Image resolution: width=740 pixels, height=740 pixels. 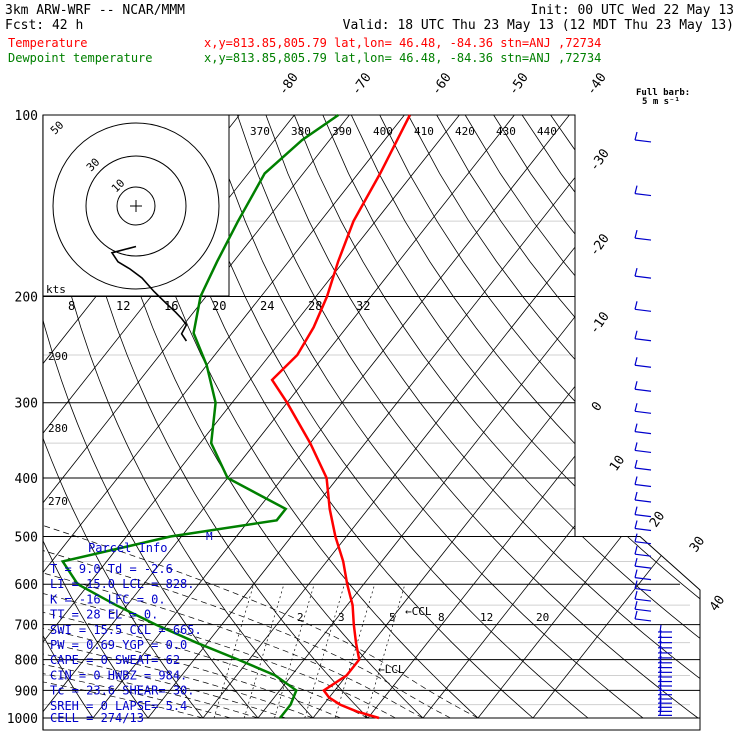 I want to click on theta-label: 410, so click(x=424, y=131).